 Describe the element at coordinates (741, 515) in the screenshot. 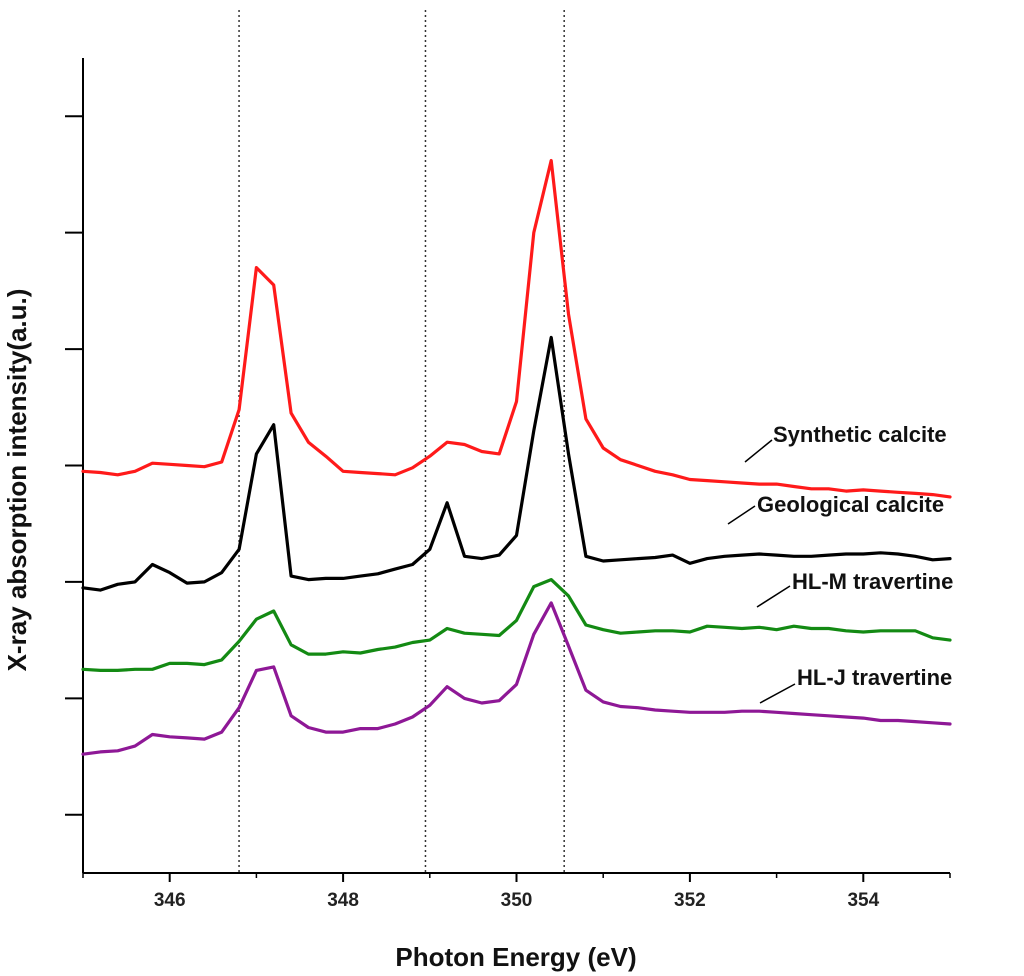

I see `leader-line-geological` at that location.